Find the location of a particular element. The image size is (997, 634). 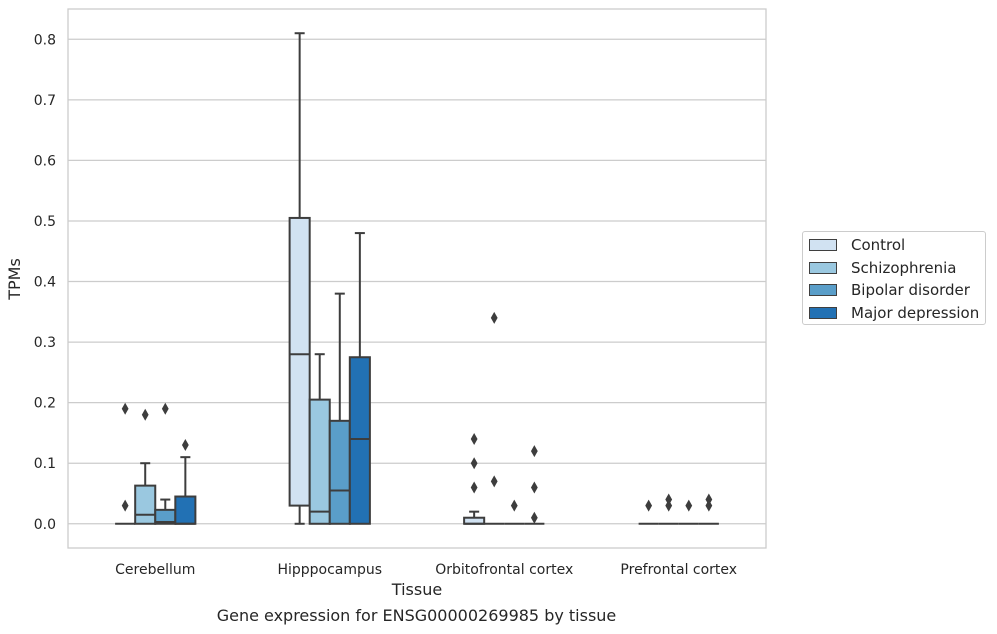

y-tick-label: 0.4 is located at coordinates (45, 283).